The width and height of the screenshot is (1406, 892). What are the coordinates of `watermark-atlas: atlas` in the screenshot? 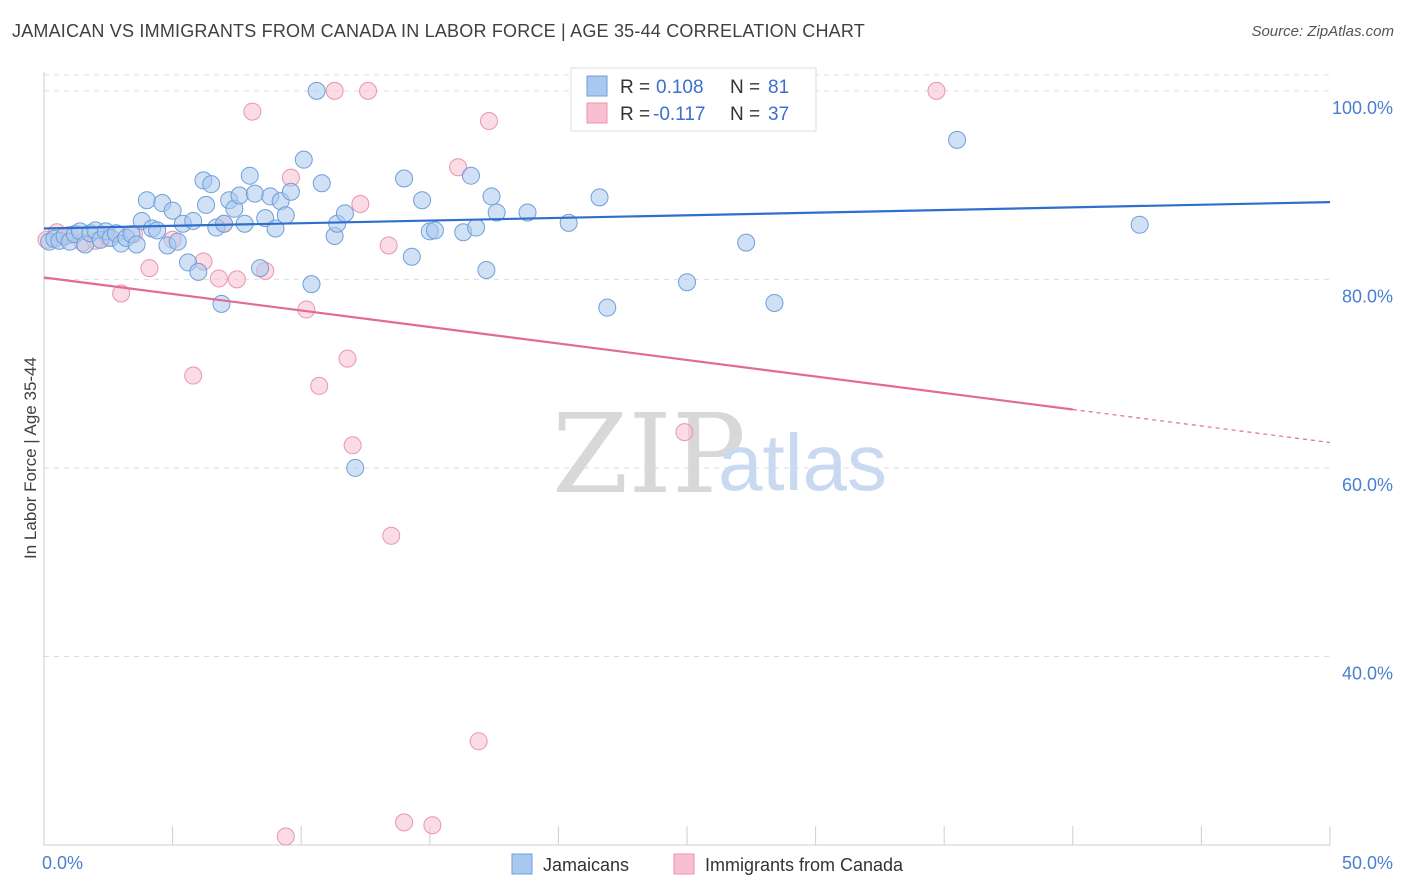 It's located at (802, 462).